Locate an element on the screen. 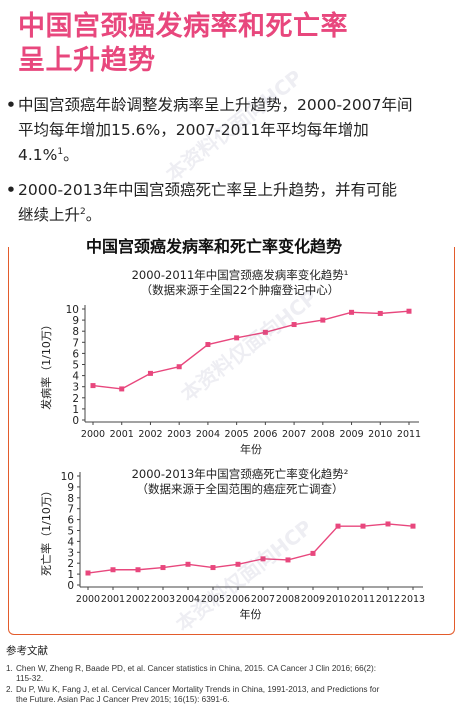 The width and height of the screenshot is (463, 707). y-tick-label: 5 is located at coordinates (75, 366).